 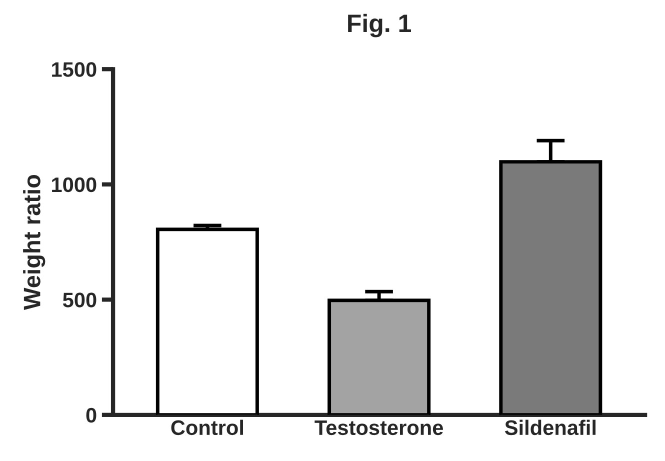 I want to click on chart-title: Fig. 1, so click(x=379, y=26).